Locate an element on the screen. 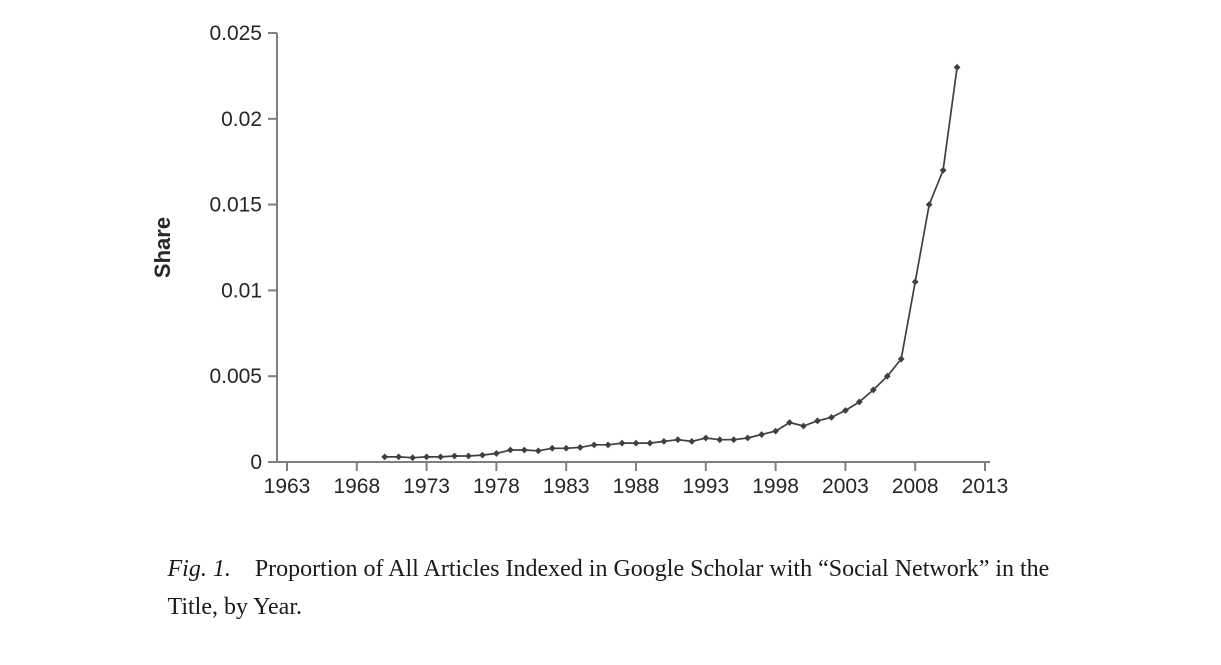  y-tick-label: 0.01 is located at coordinates (241, 290).